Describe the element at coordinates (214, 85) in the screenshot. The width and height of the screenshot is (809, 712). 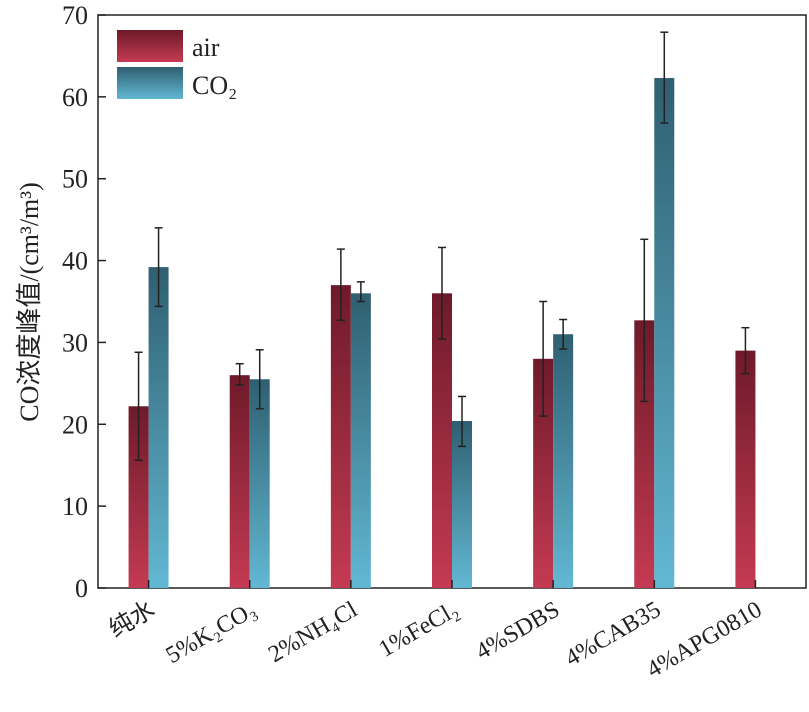
I see `legend-label-co2: CO₂` at that location.